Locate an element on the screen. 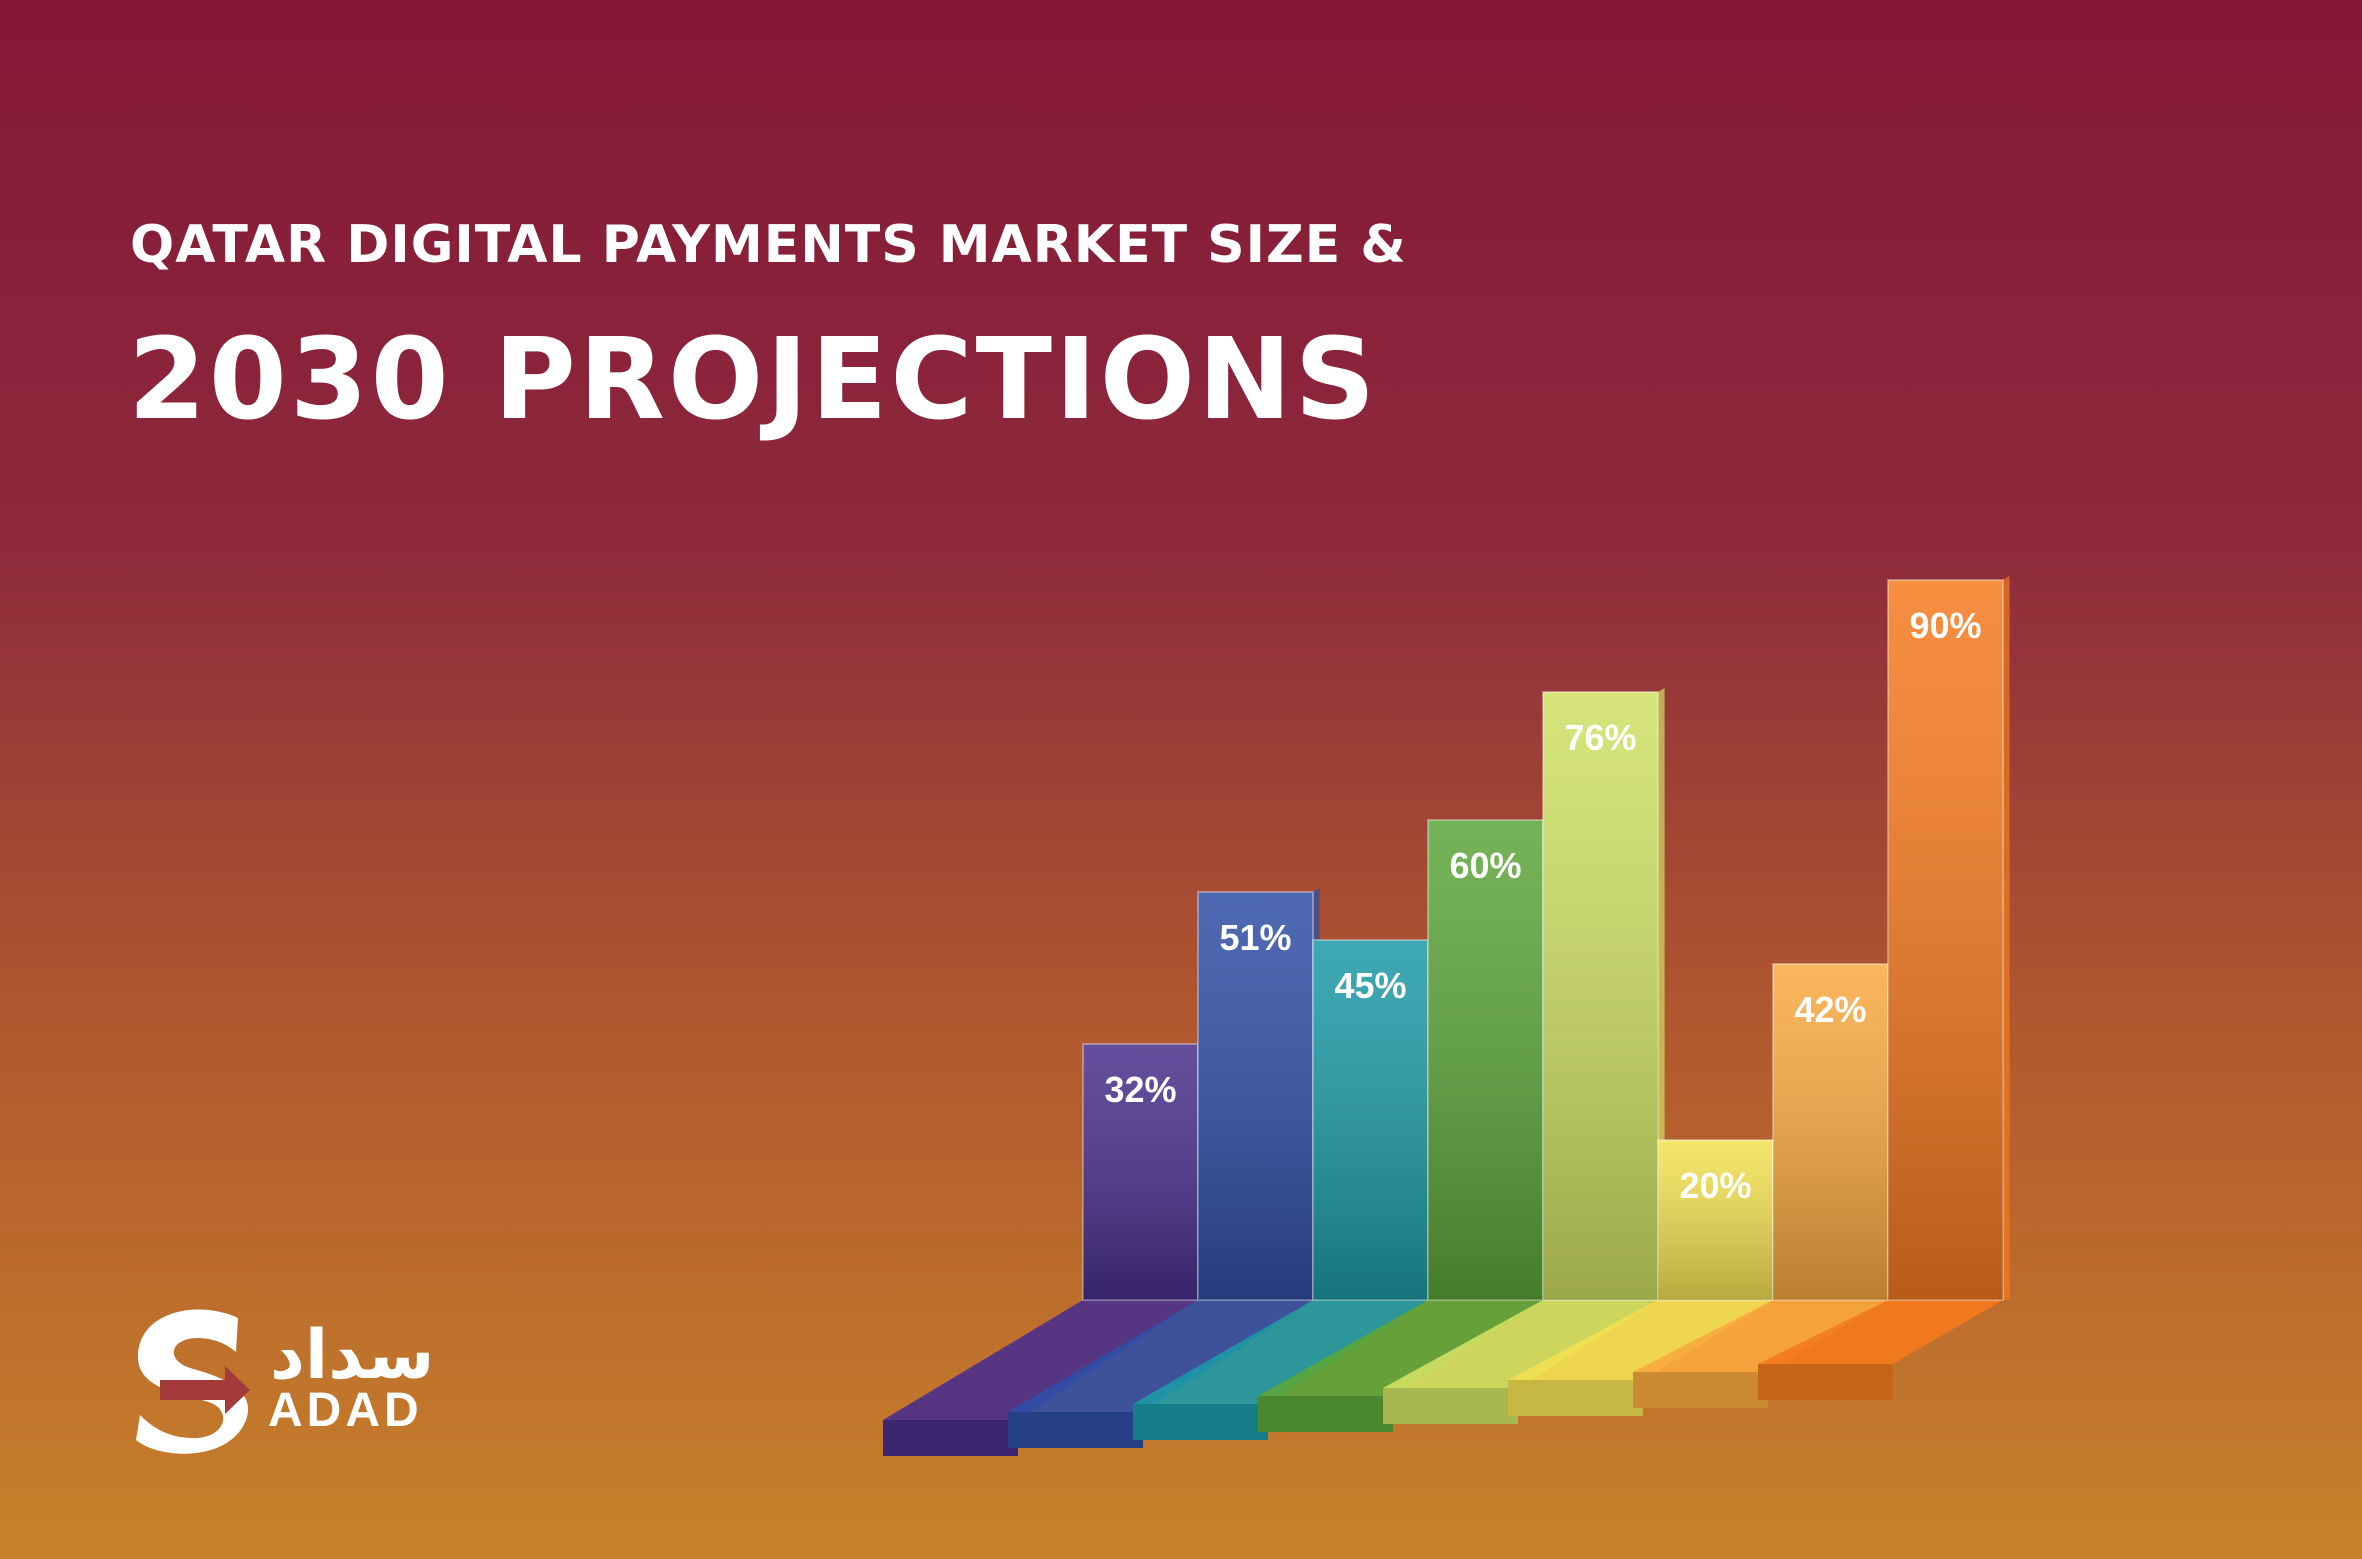 The width and height of the screenshot is (2362, 1559). logo: سداد ADAD is located at coordinates (285, 1381).